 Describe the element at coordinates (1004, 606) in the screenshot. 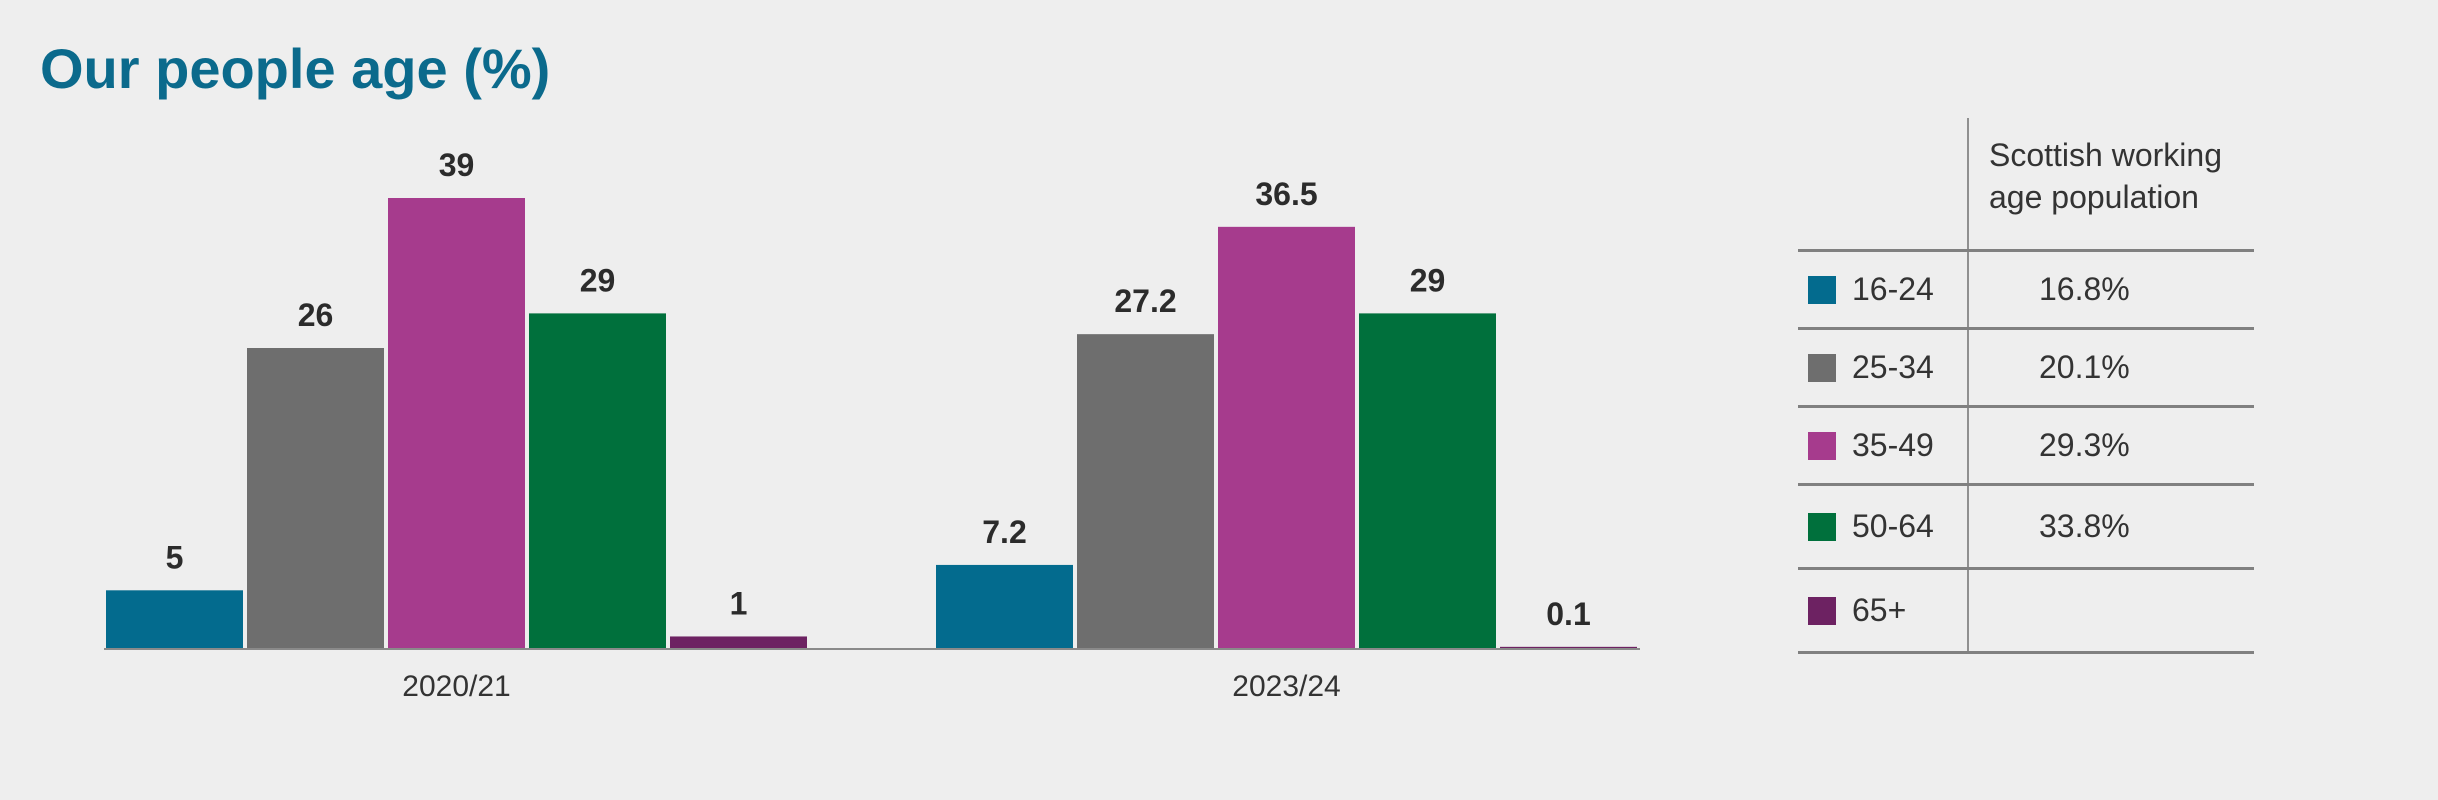

I see `bar-16-24-2023/24` at that location.